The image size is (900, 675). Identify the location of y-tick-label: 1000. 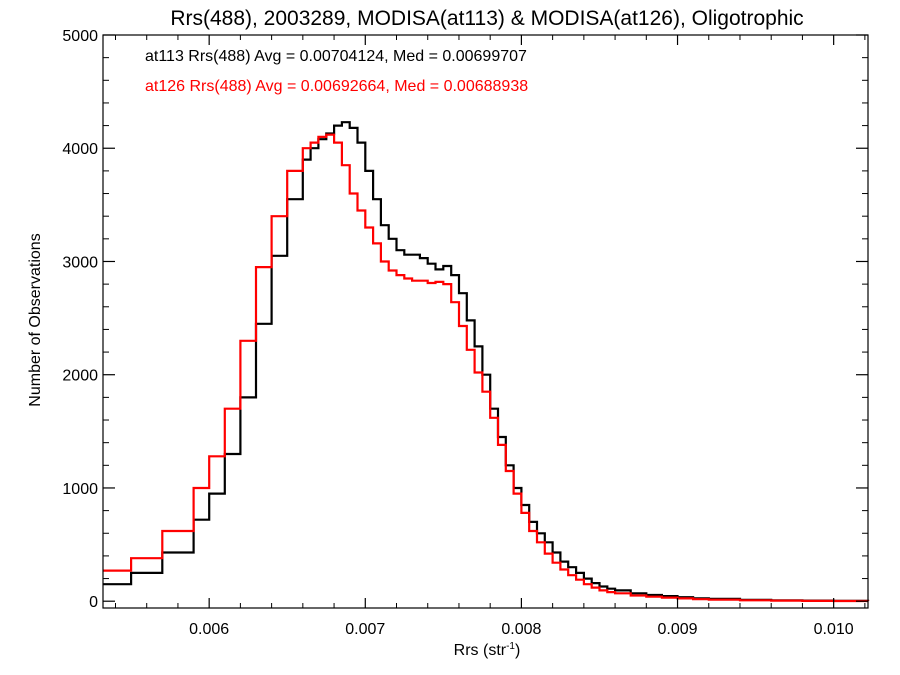
(80, 489).